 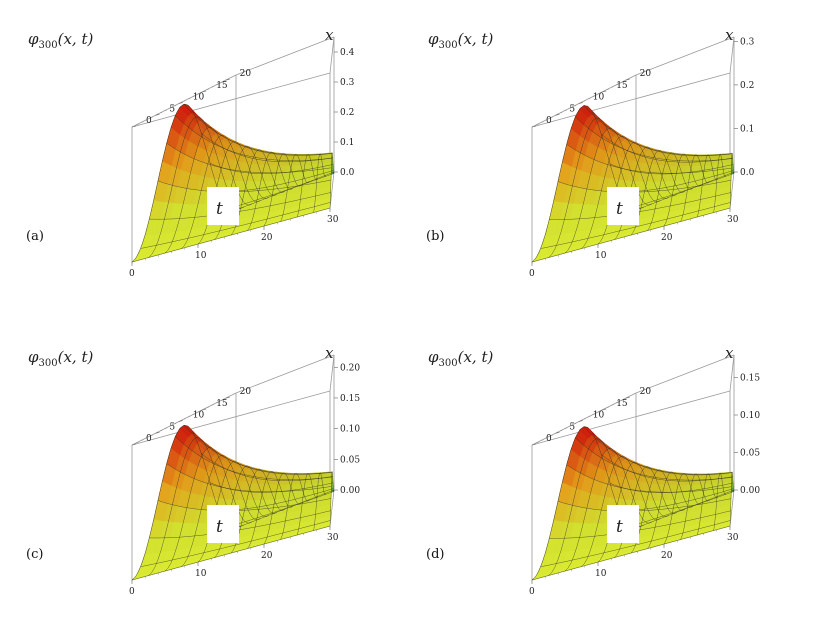 I want to click on x-tick-label: 15, so click(x=222, y=86).